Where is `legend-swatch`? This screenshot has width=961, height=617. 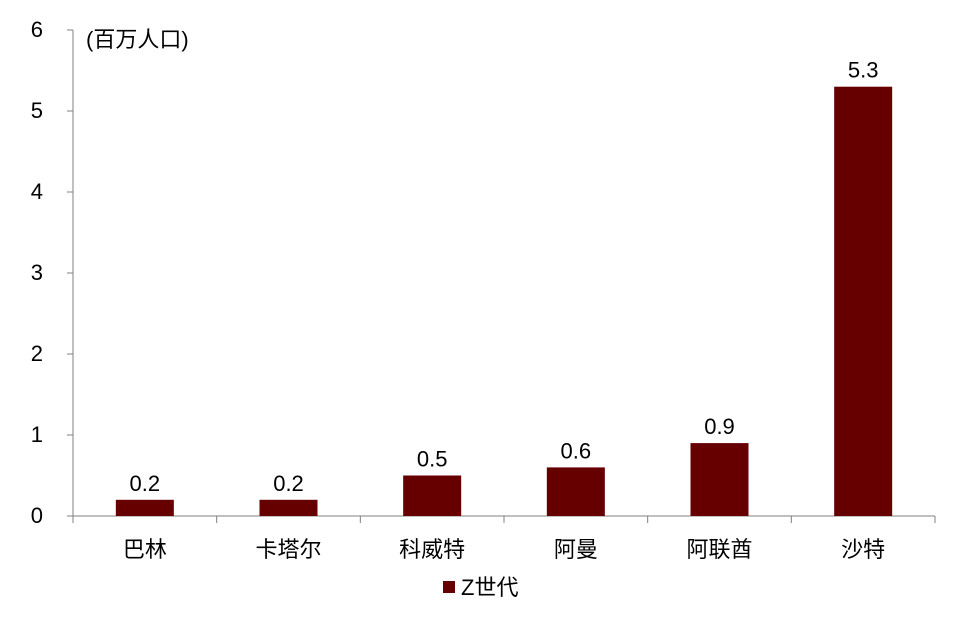
legend-swatch is located at coordinates (449, 587).